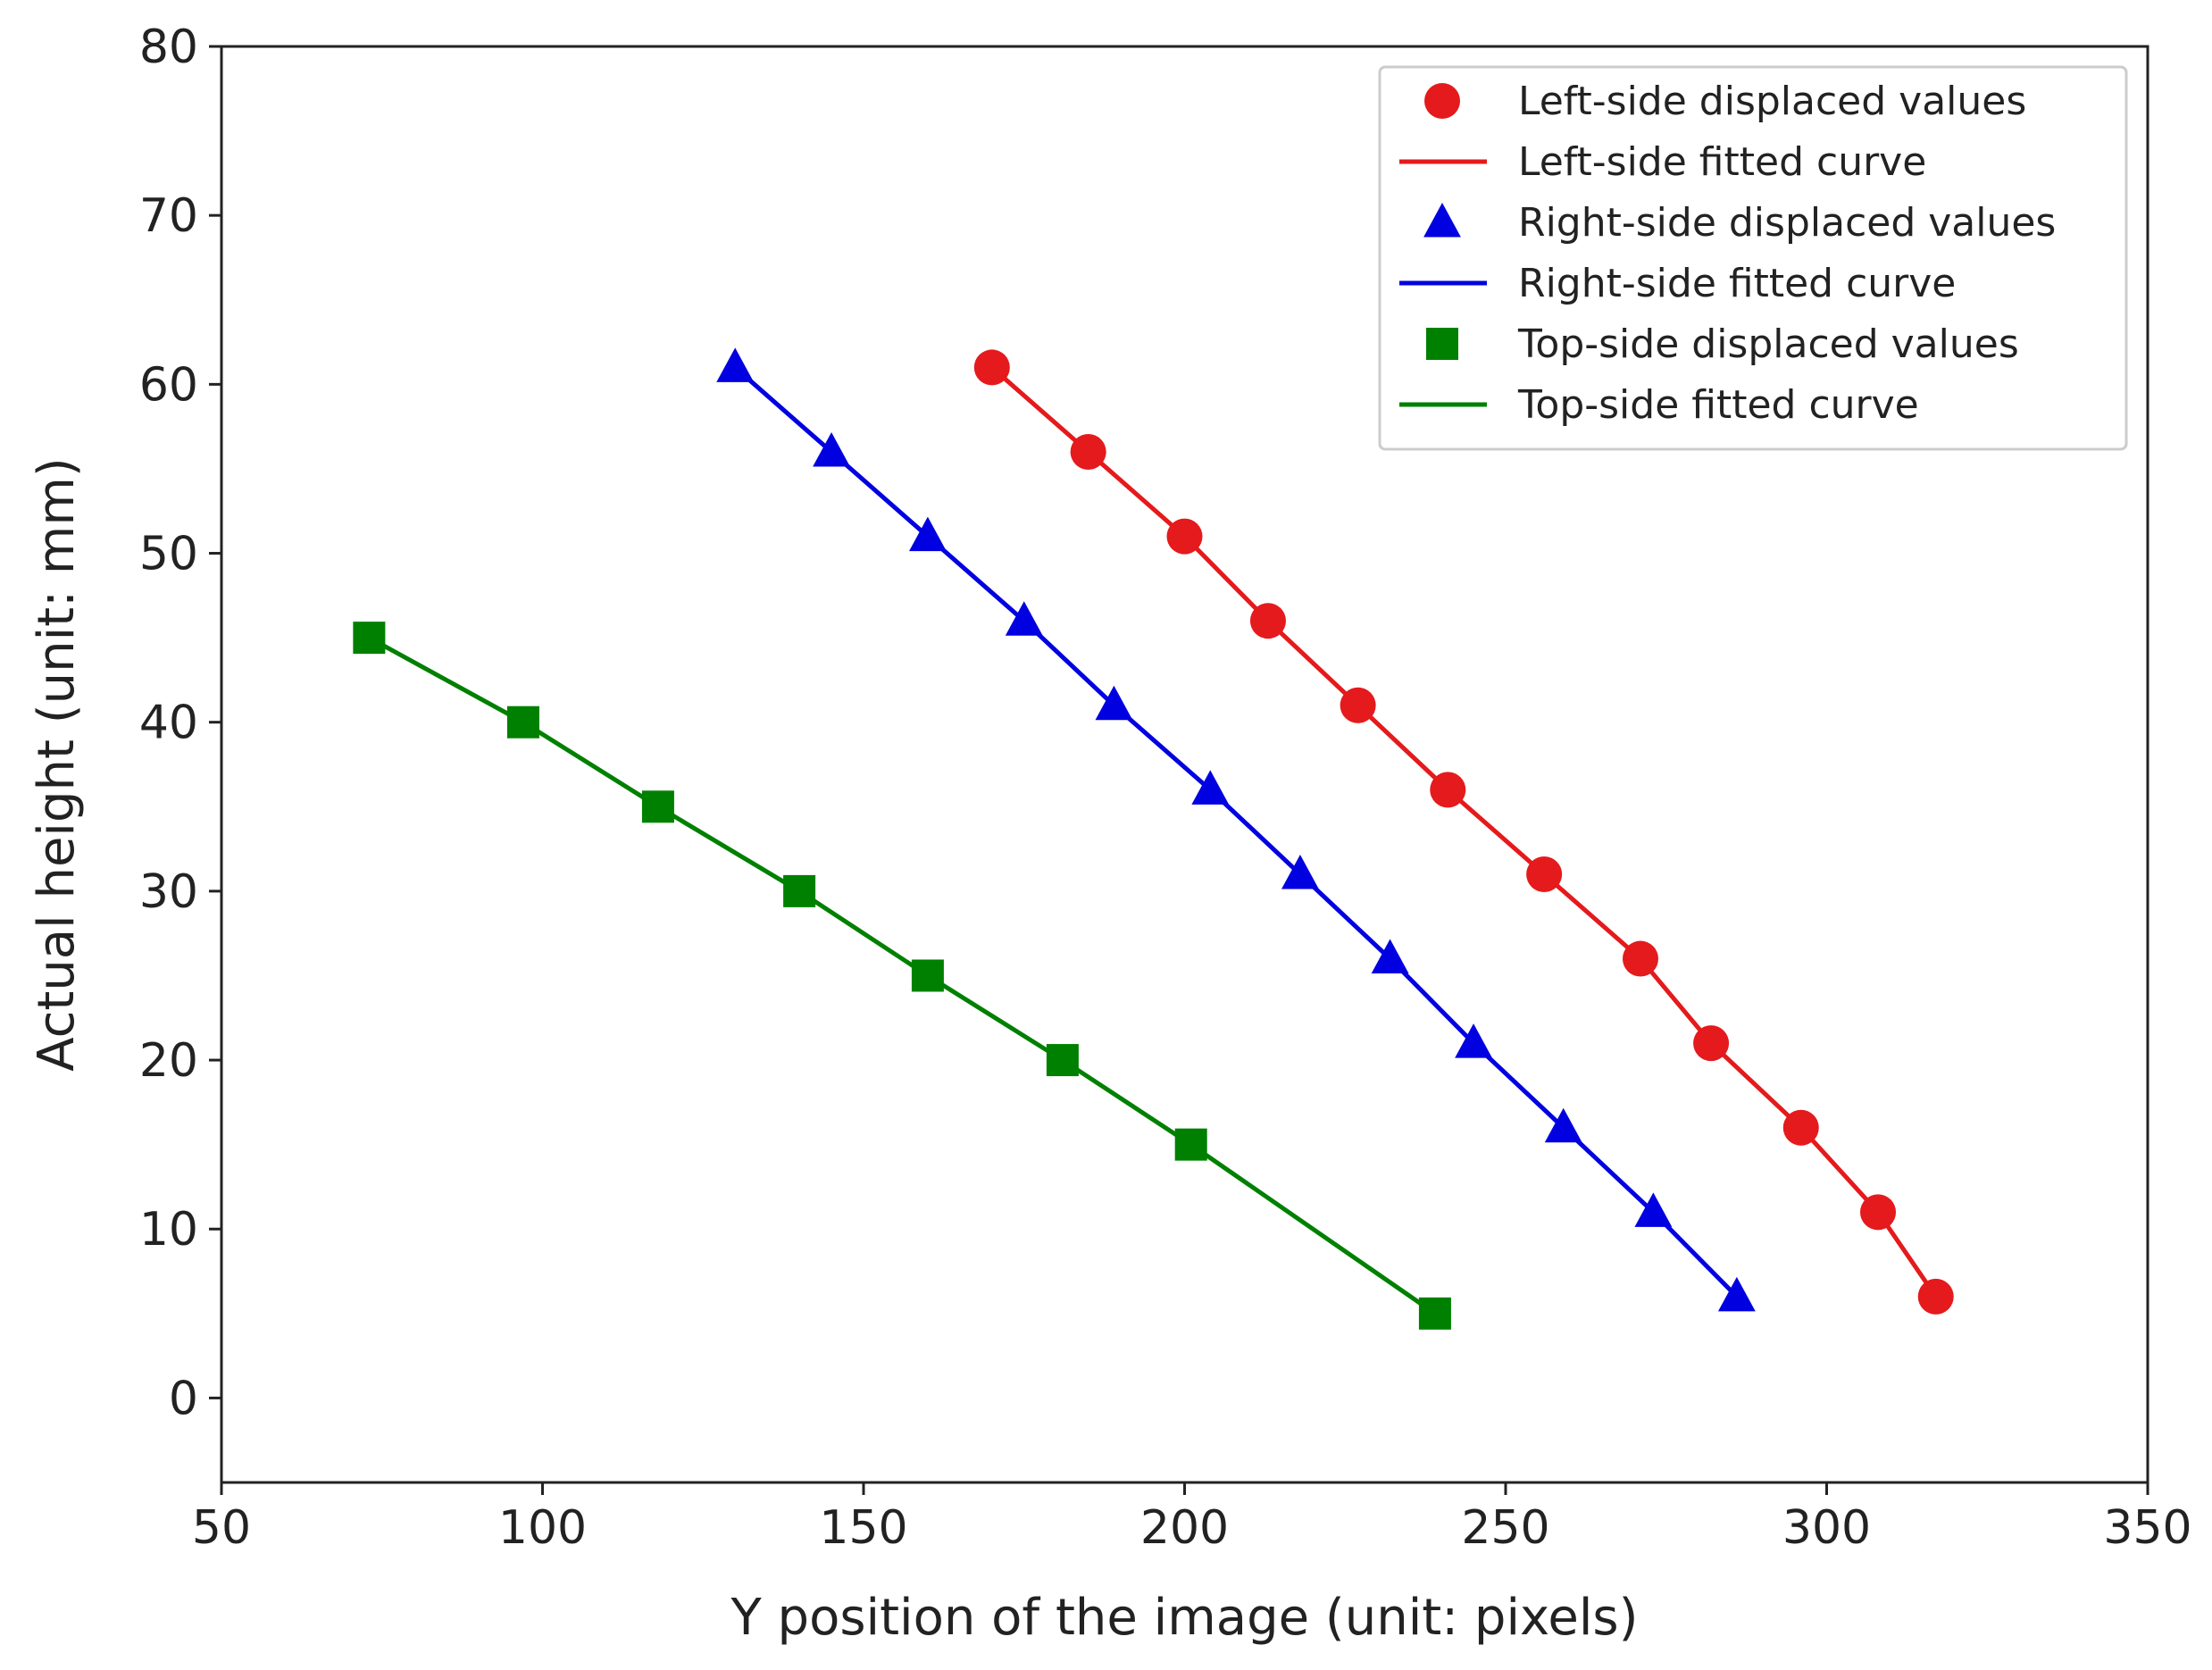 The width and height of the screenshot is (2212, 1670). Describe the element at coordinates (1718, 405) in the screenshot. I see `legend-entry-label: Top-side fitted curve` at that location.